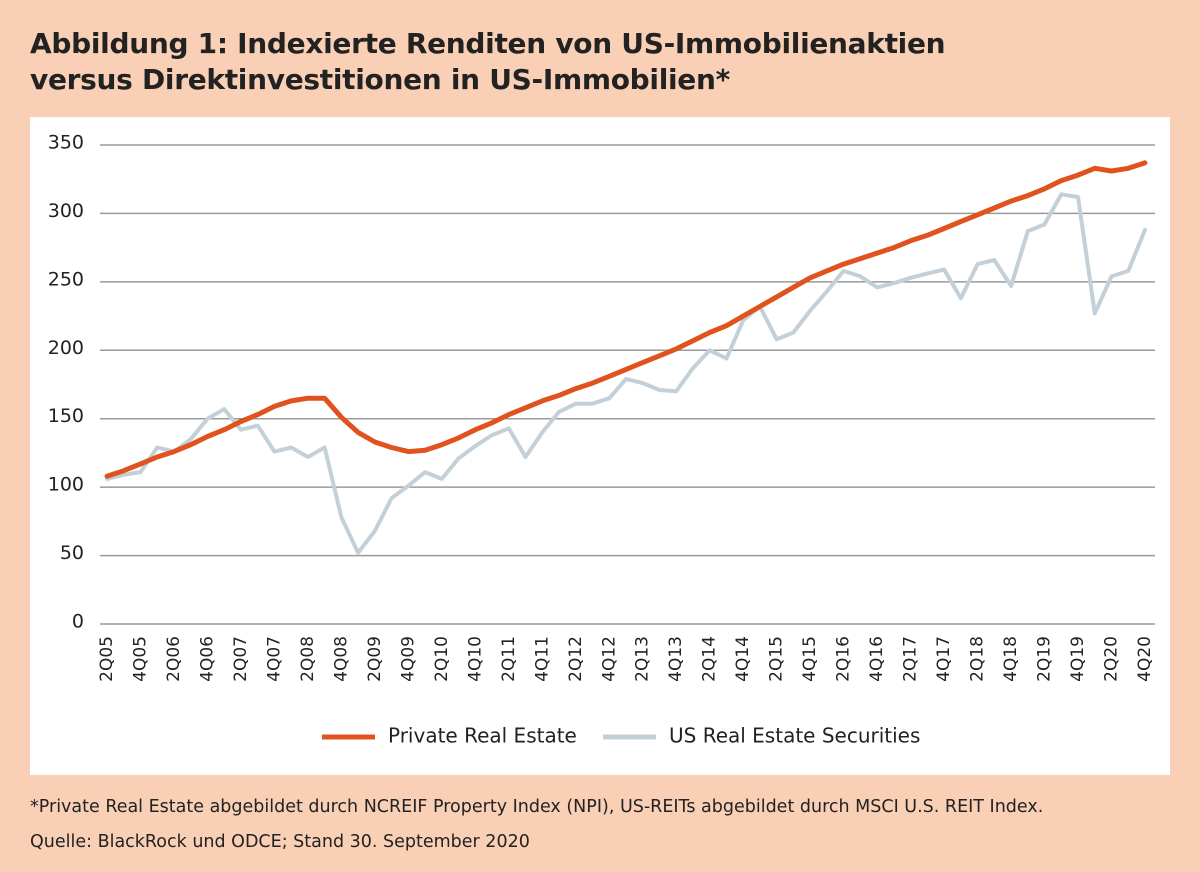 This screenshot has width=1200, height=872. What do you see at coordinates (1011, 659) in the screenshot?
I see `x-tick-label: 4Q18` at bounding box center [1011, 659].